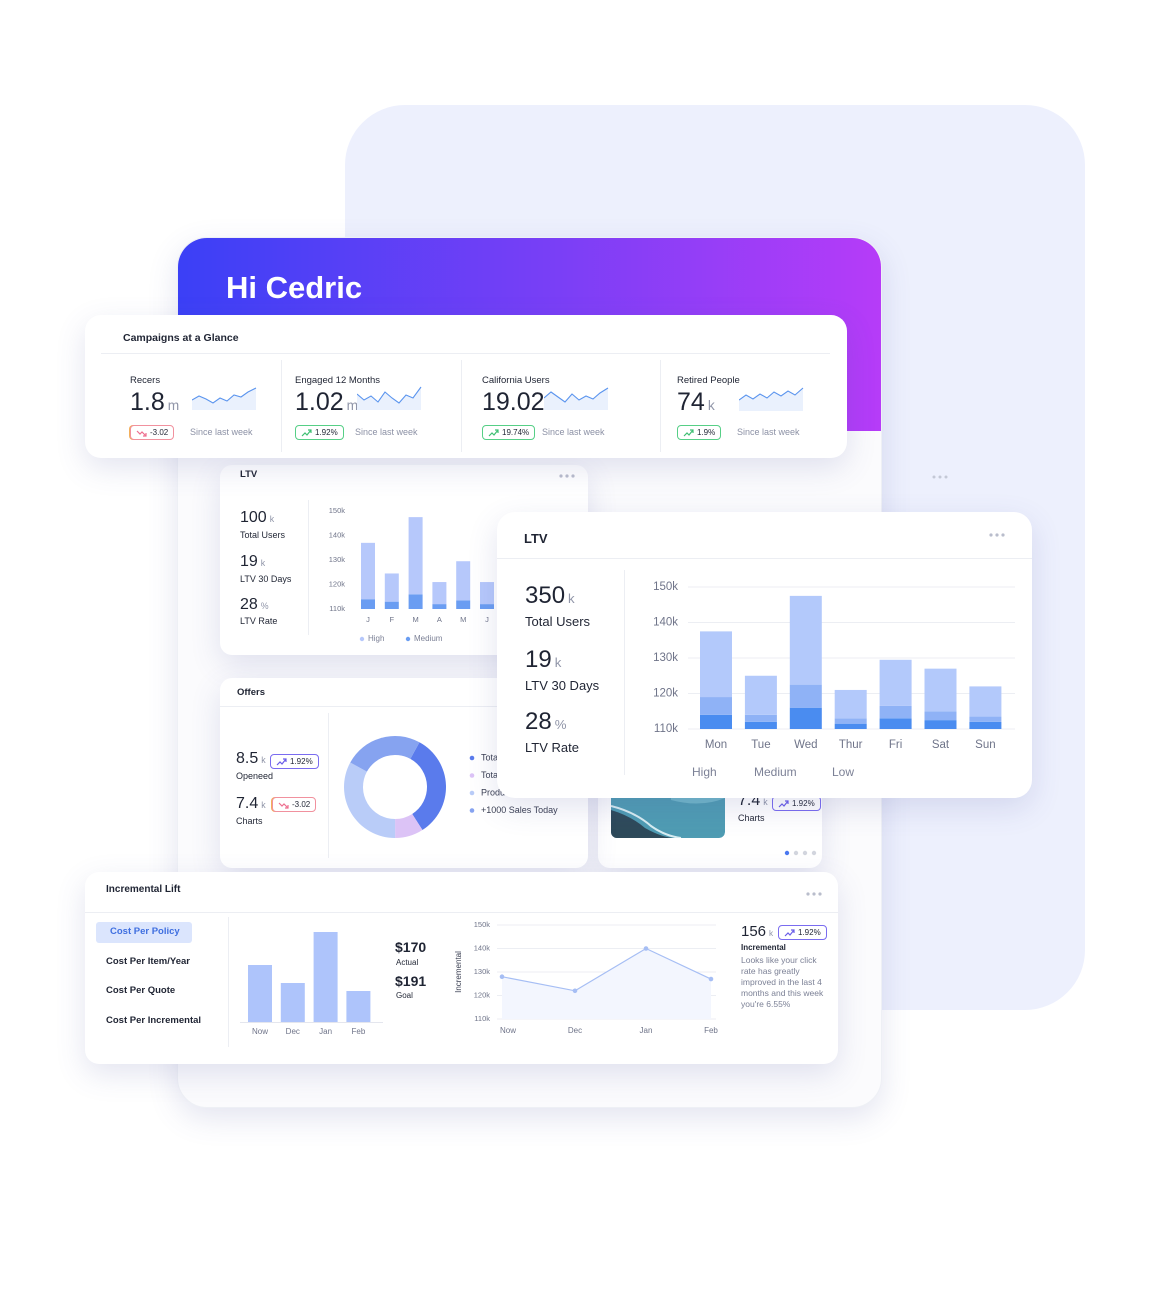 The height and width of the screenshot is (1292, 1172). What do you see at coordinates (251, 758) in the screenshot?
I see `stat-value: 8.5 k` at bounding box center [251, 758].